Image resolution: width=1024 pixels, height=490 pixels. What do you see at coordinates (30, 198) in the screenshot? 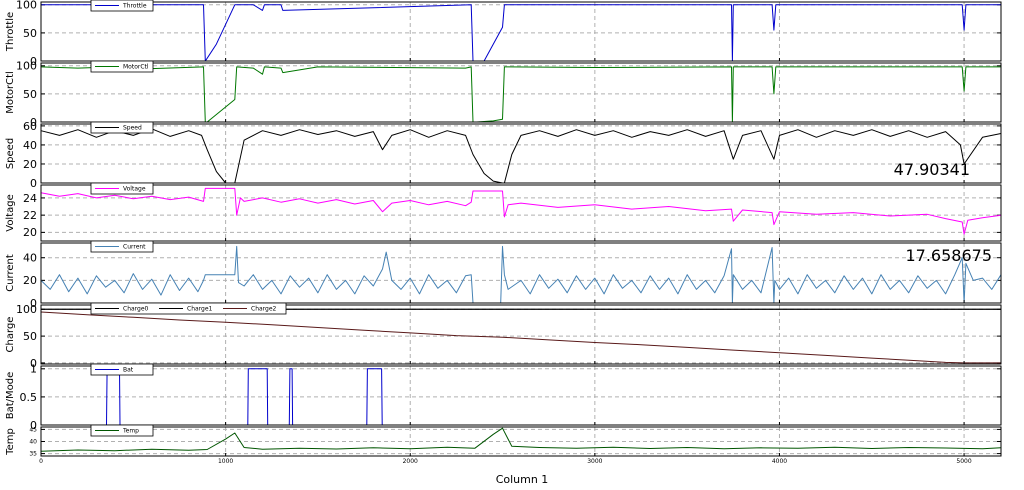
I see `y-tick-label: 24` at bounding box center [30, 198].